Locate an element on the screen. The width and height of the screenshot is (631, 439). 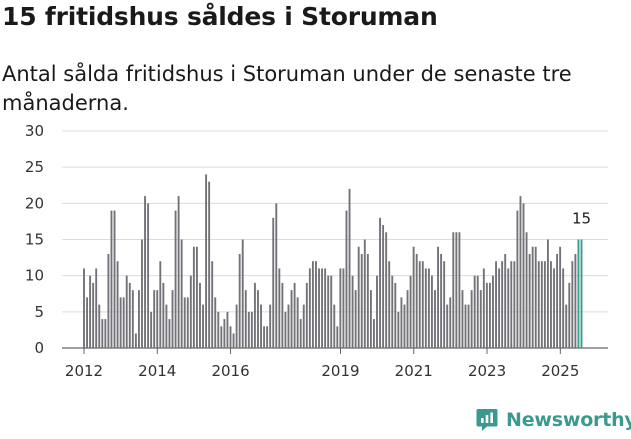
y-tick-label: 20 is located at coordinates (34, 203).